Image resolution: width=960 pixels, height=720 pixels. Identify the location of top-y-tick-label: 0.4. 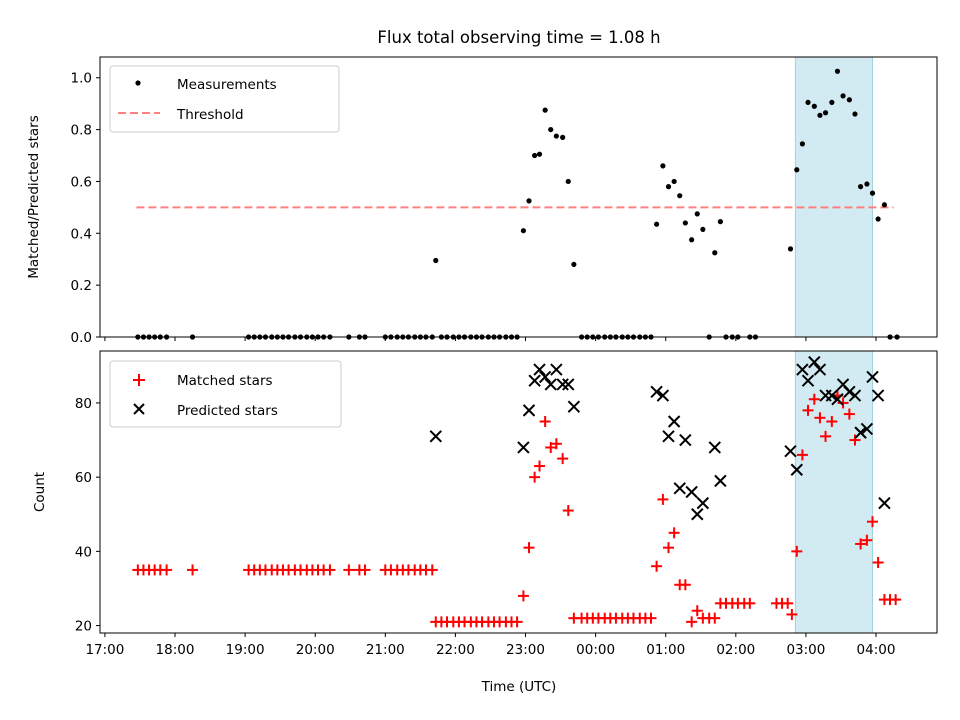
(81, 234).